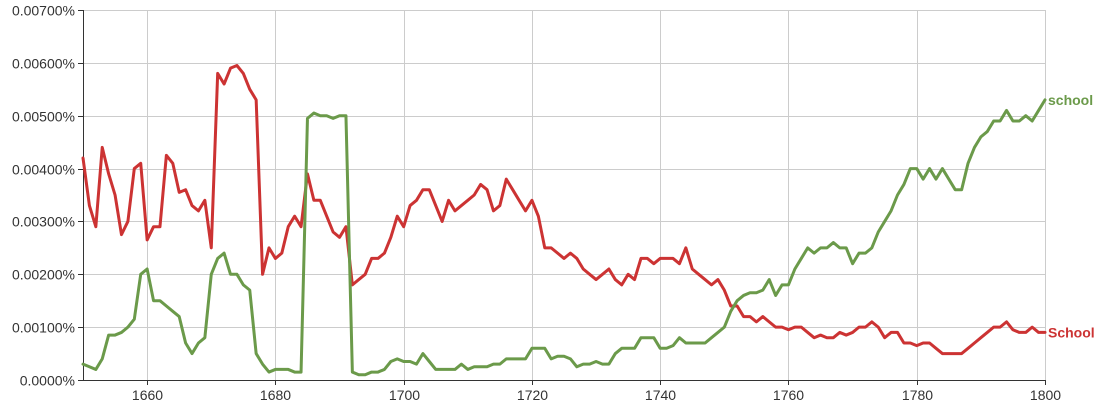 This screenshot has width=1102, height=405. What do you see at coordinates (788, 395) in the screenshot?
I see `x-tick-label: 1760` at bounding box center [788, 395].